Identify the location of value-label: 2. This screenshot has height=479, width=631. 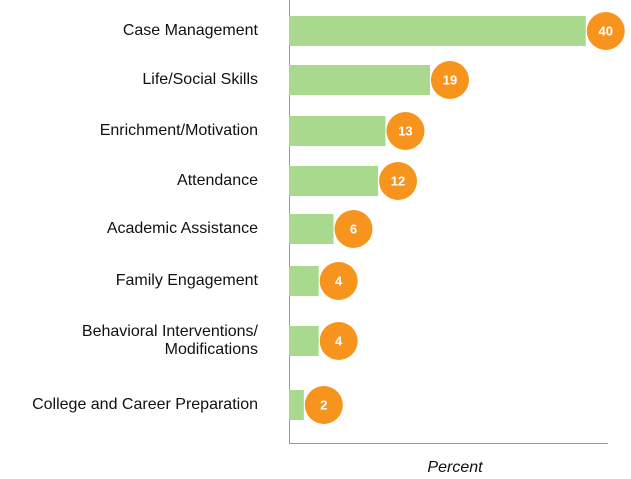
(323, 405).